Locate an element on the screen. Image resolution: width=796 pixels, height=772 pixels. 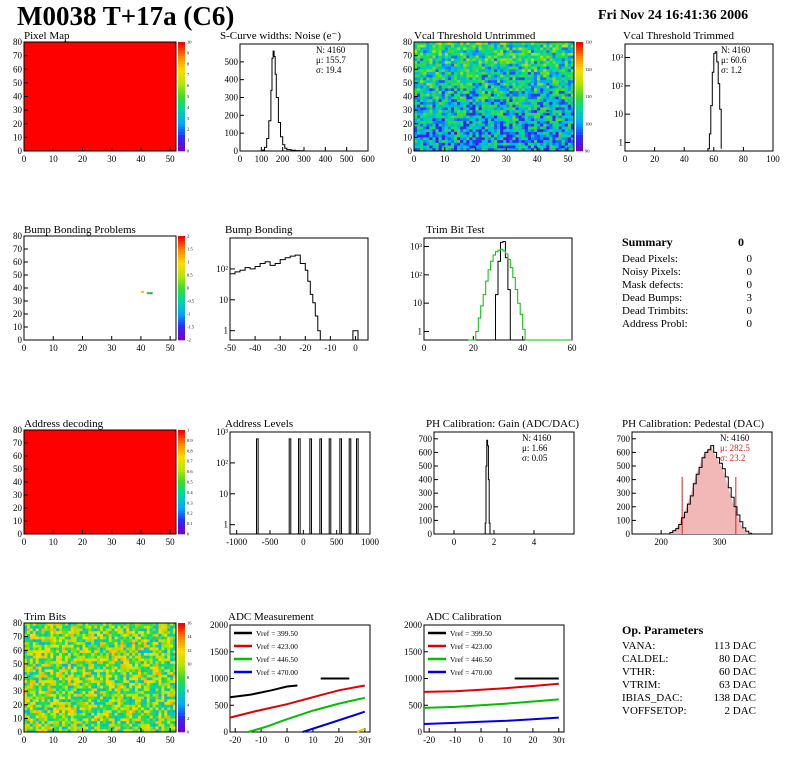
stats-entry: σ: 19.4 is located at coordinates (329, 70).